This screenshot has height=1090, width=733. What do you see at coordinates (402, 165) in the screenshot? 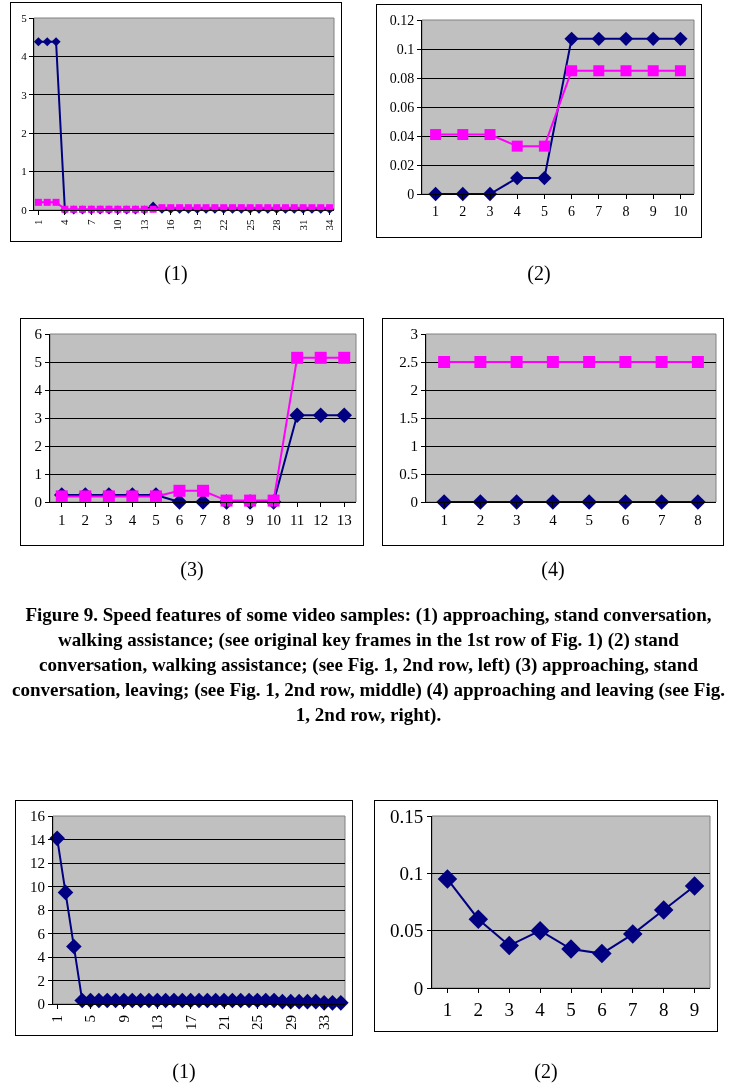
I see `y-tick-label: 0.02` at bounding box center [402, 165].